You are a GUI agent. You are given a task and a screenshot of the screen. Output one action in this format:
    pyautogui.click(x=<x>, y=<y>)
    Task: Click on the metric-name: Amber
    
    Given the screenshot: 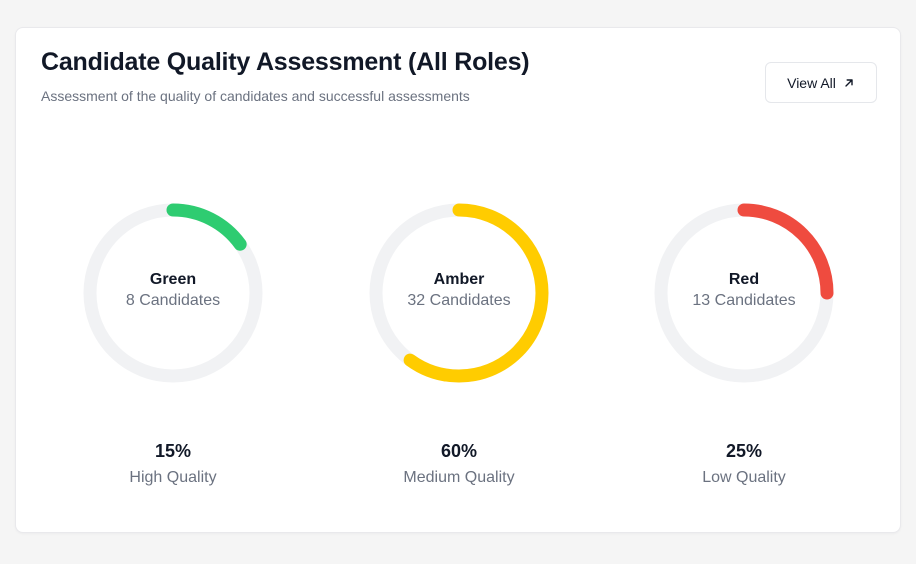 What is the action you would take?
    pyautogui.click(x=459, y=279)
    